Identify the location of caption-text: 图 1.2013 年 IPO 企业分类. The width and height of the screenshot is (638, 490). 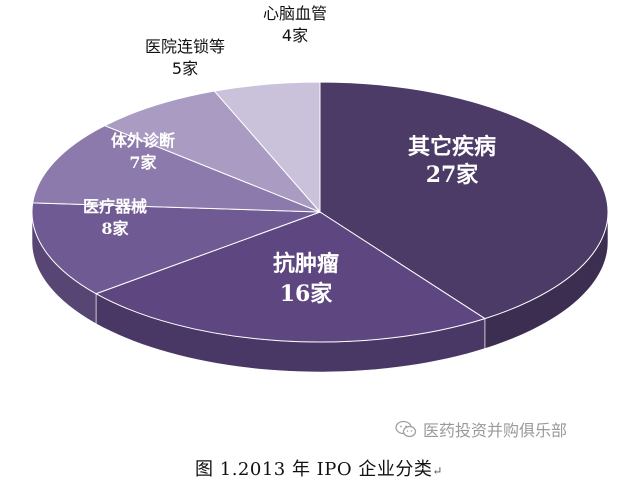
(314, 469).